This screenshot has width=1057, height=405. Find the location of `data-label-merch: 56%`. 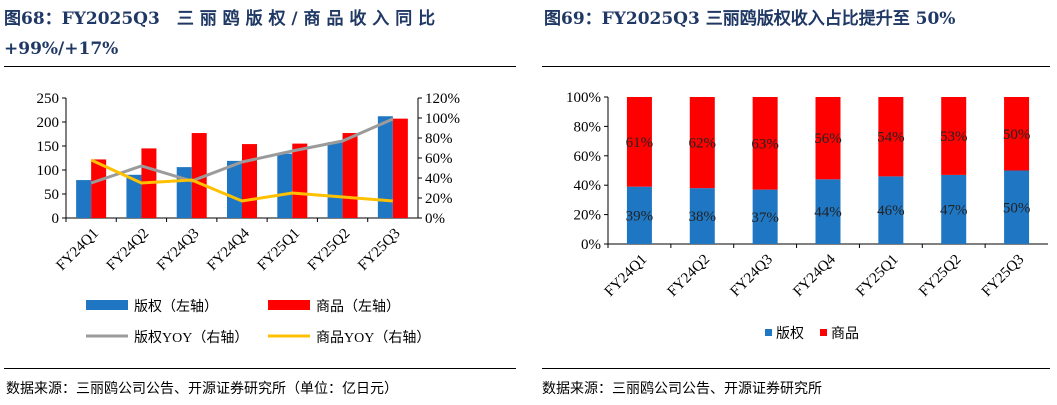

data-label-merch: 56% is located at coordinates (828, 139).